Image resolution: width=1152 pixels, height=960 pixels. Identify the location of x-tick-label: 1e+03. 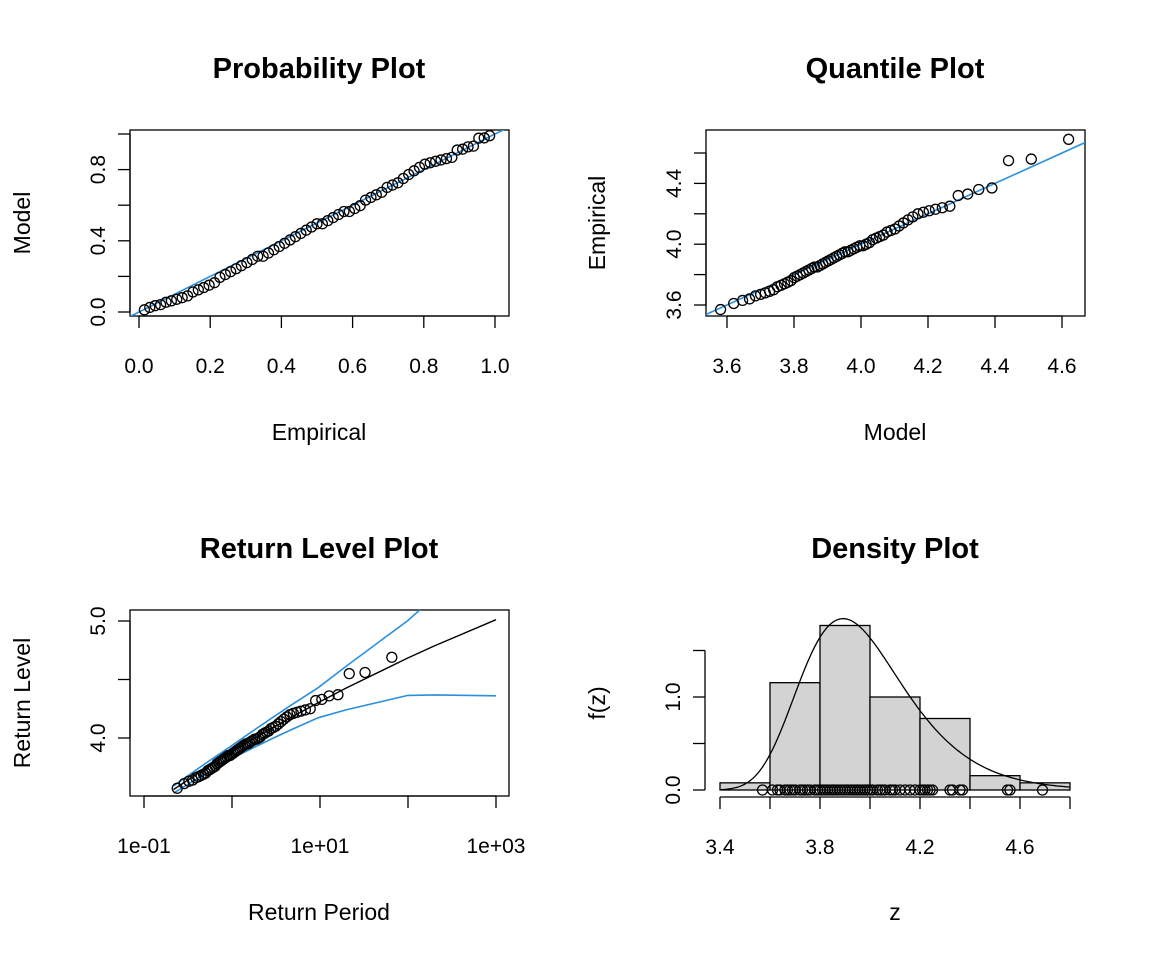
(496, 846).